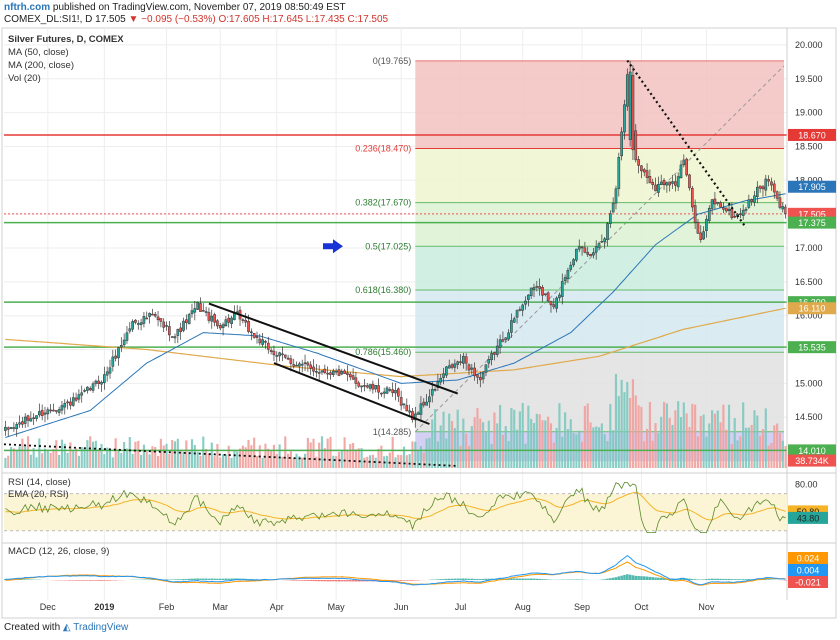 The width and height of the screenshot is (840, 640). What do you see at coordinates (808, 518) in the screenshot?
I see `rsi-badge-label: 43.80` at bounding box center [808, 518].